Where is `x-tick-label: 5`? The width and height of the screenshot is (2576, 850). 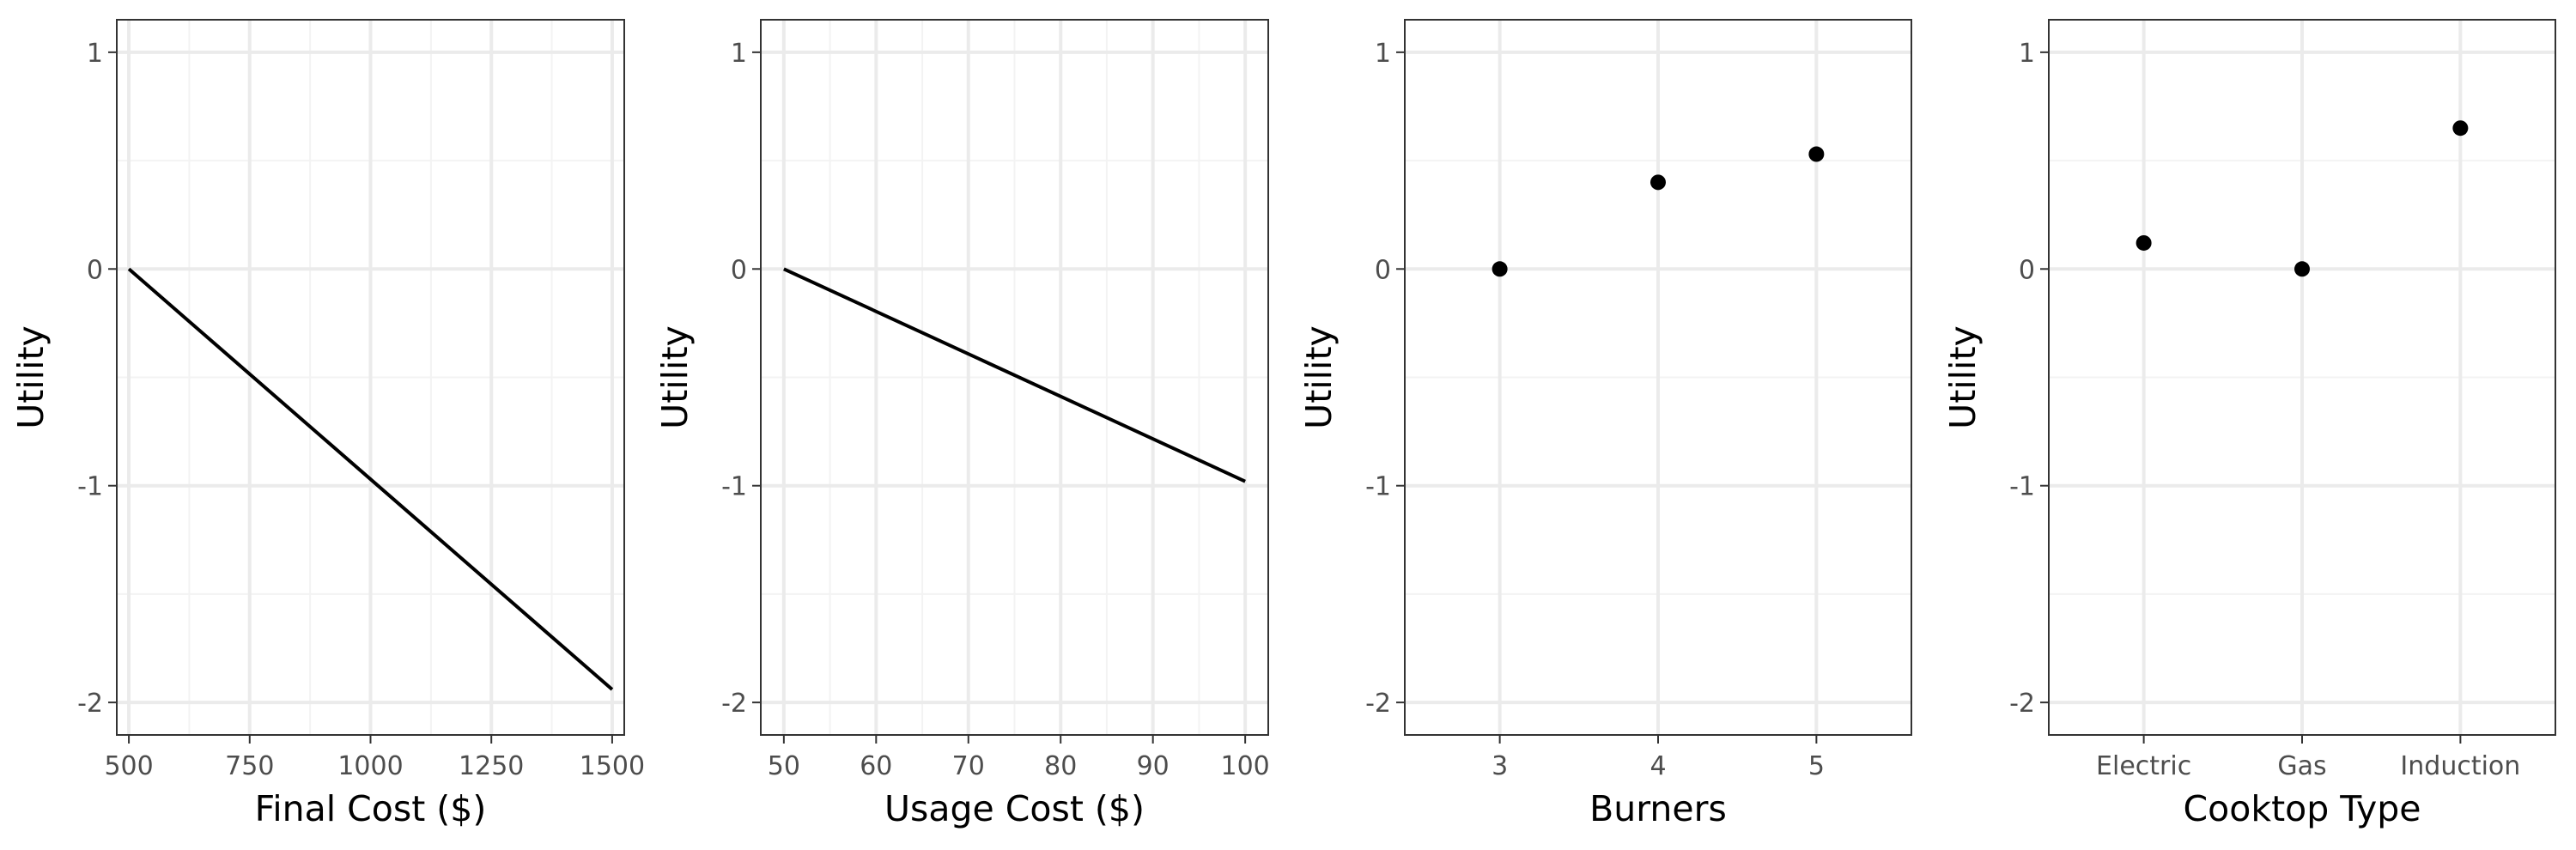 x-tick-label: 5 is located at coordinates (1816, 766).